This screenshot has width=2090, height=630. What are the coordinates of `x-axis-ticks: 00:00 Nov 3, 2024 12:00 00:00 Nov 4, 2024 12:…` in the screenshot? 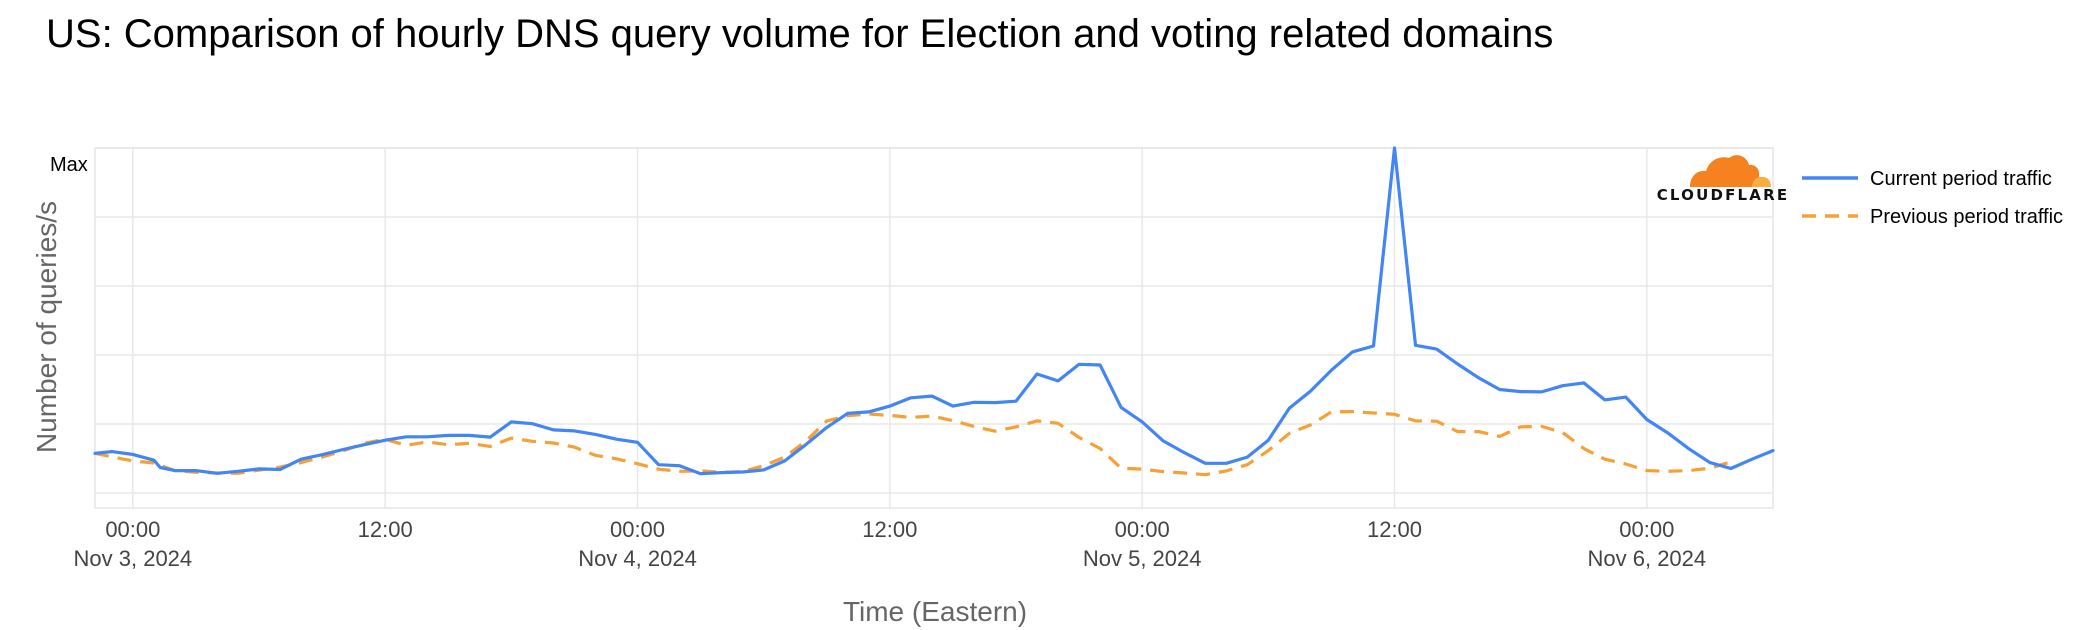 It's located at (890, 544).